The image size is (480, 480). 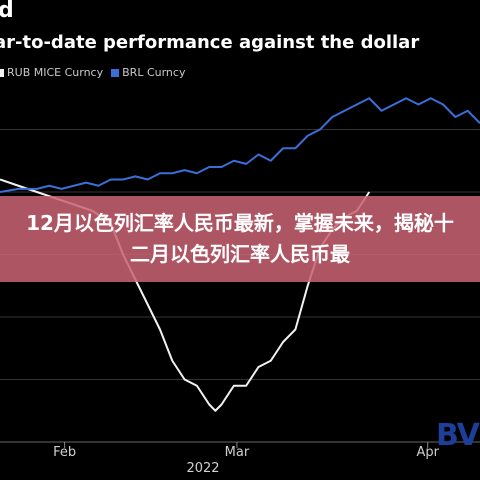 I want to click on x-tick-label: Feb, so click(x=64, y=452).